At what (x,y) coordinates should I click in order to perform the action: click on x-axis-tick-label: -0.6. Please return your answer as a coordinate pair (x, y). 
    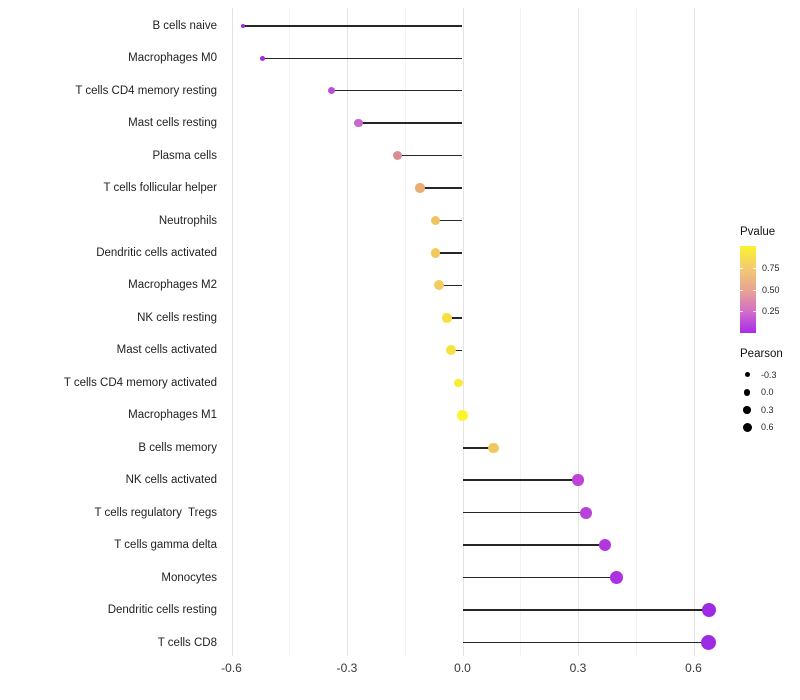
    Looking at the image, I should click on (231, 668).